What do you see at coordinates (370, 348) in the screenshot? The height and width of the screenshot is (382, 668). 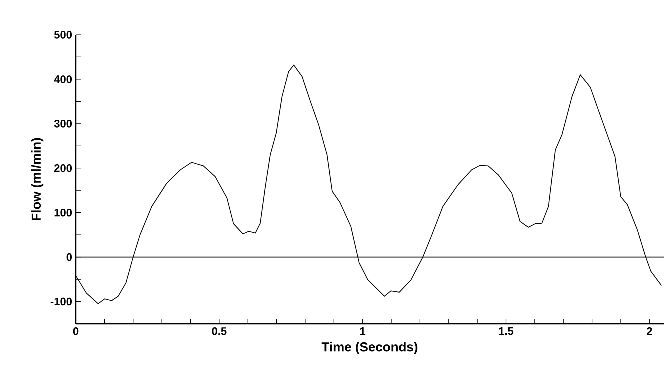 I see `x-axis-title: Time (Seconds)` at bounding box center [370, 348].